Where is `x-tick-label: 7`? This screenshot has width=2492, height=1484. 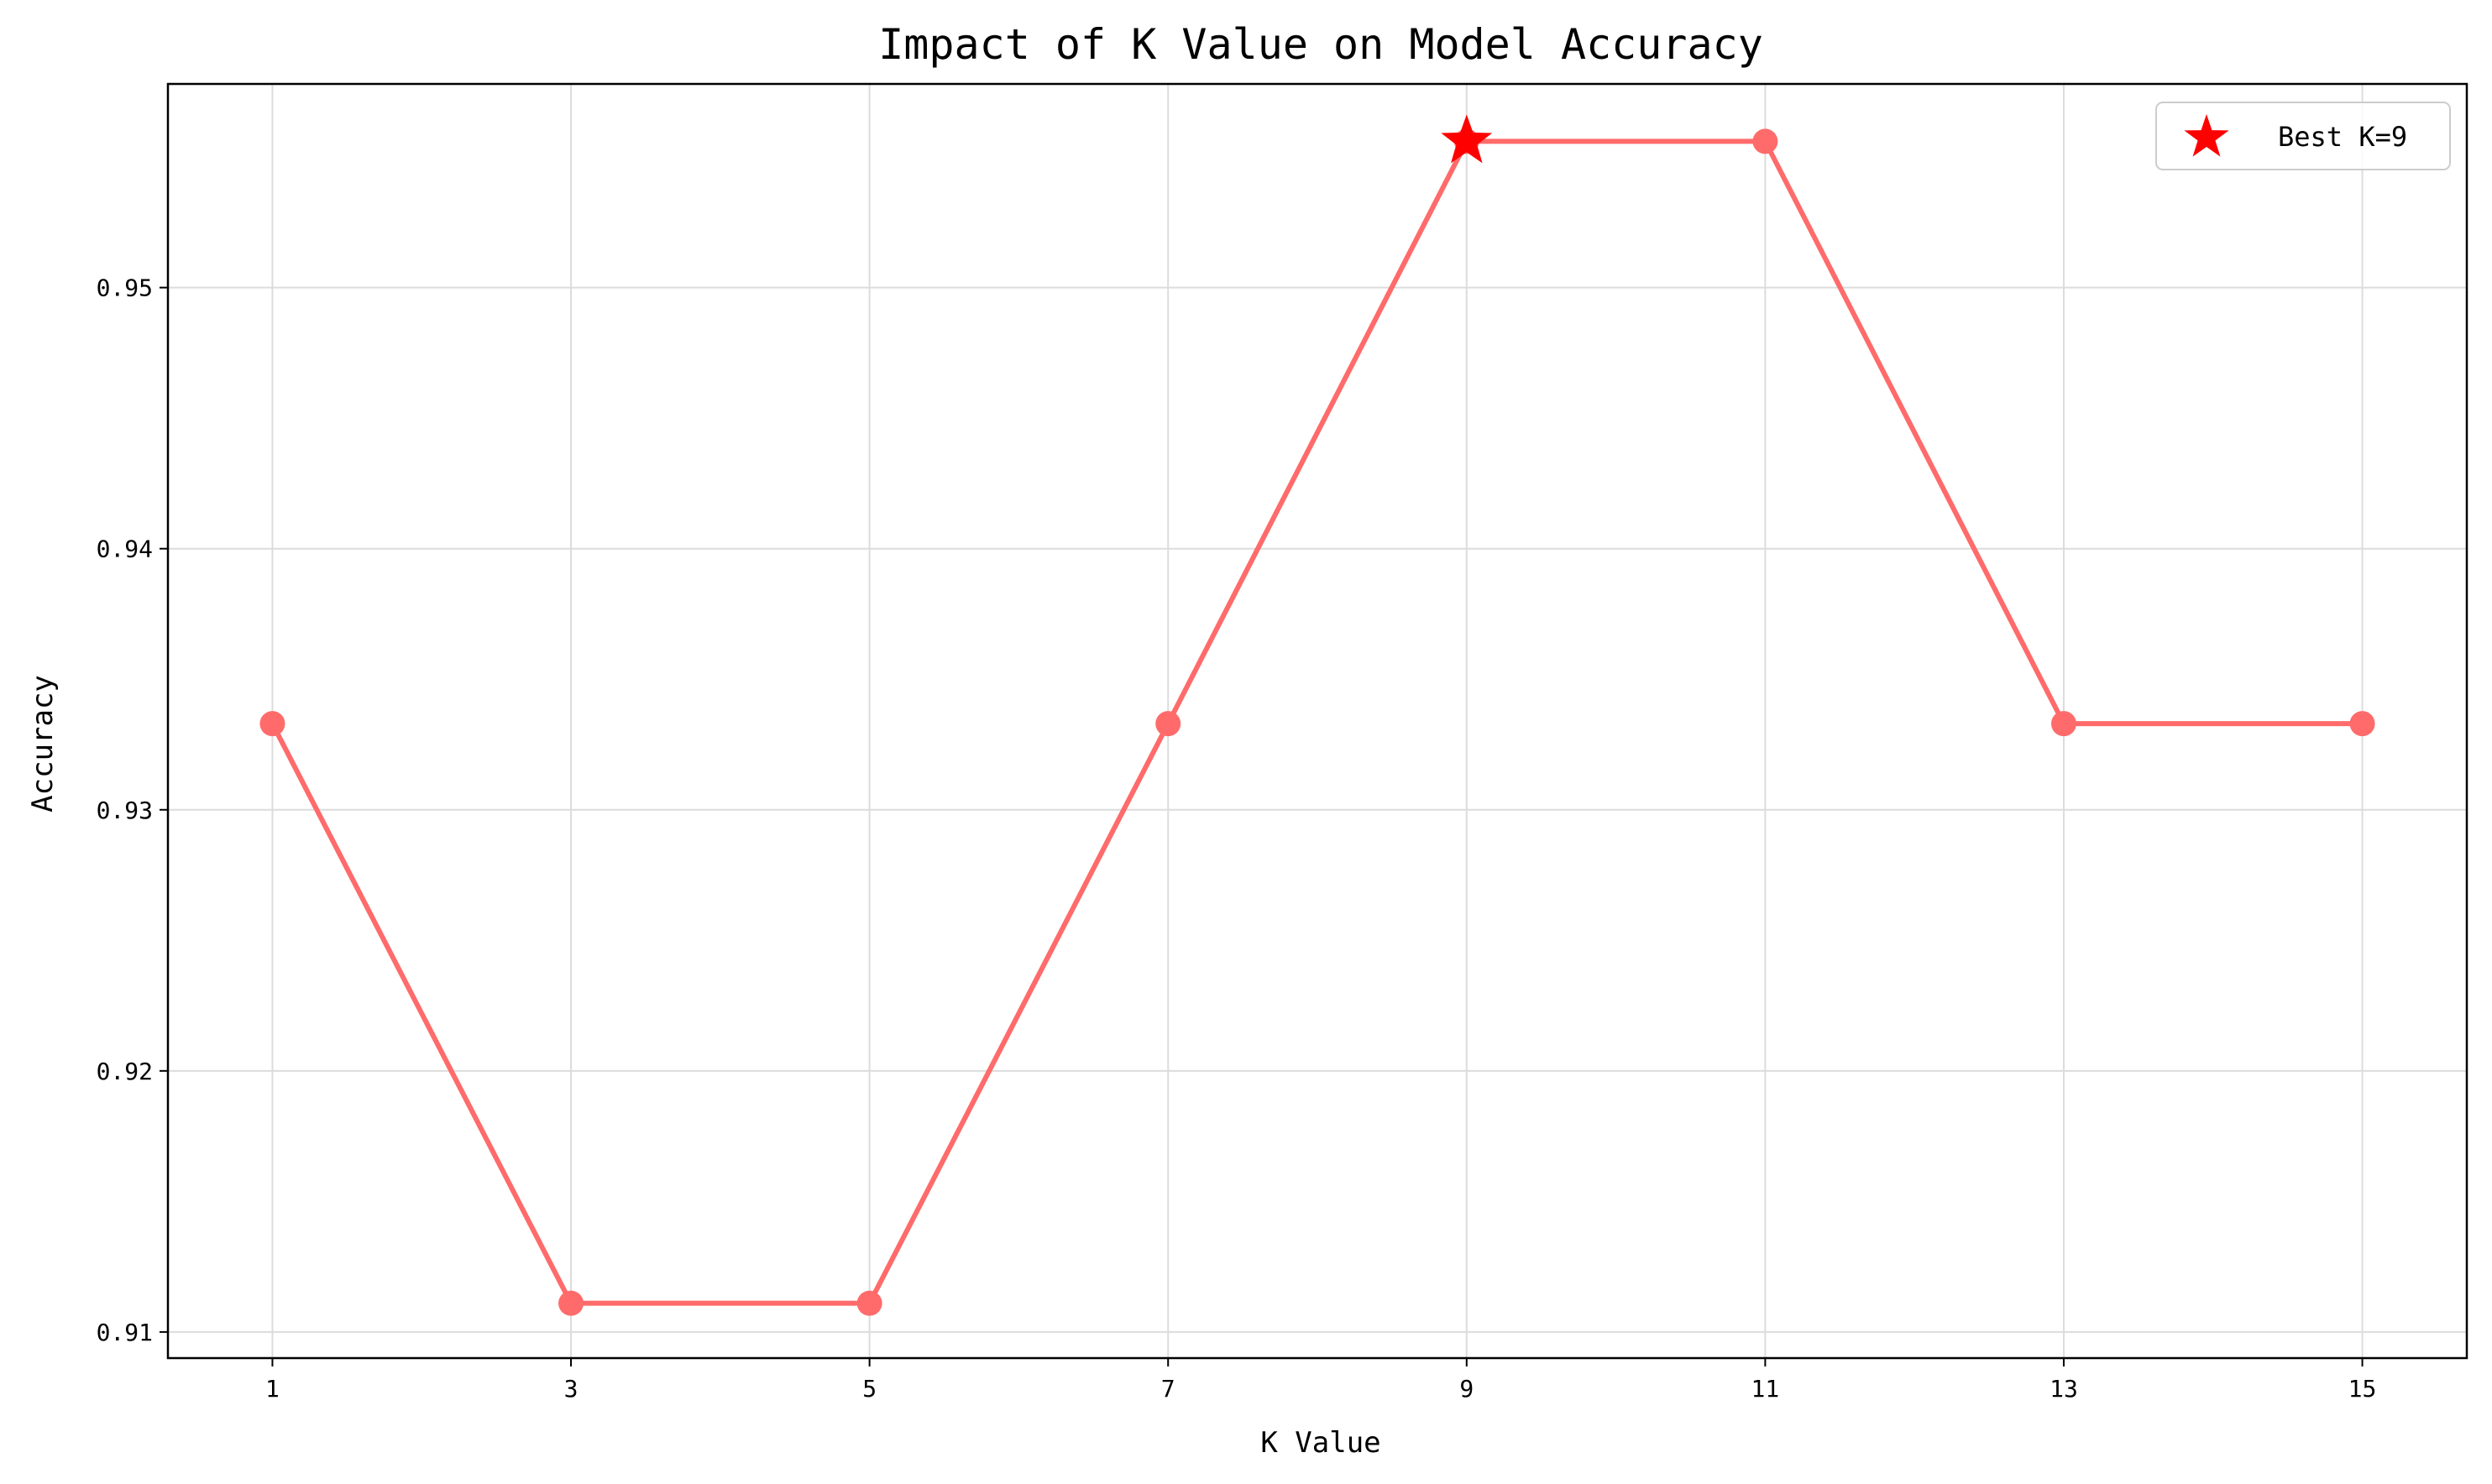 x-tick-label: 7 is located at coordinates (1168, 1389).